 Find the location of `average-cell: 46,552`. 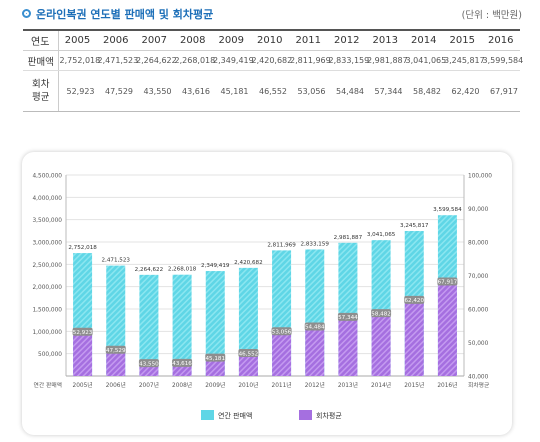

average-cell: 46,552 is located at coordinates (269, 91).